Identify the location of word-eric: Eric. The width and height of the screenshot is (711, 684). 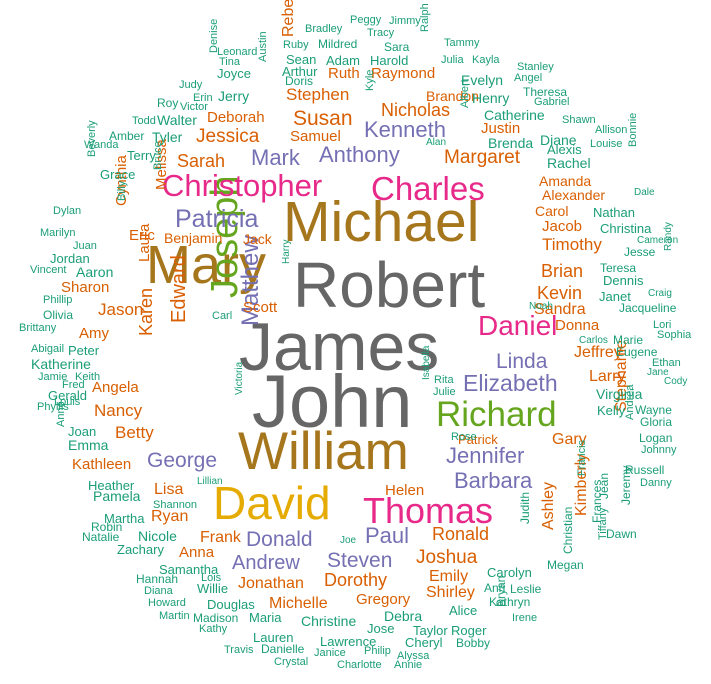
(142, 235).